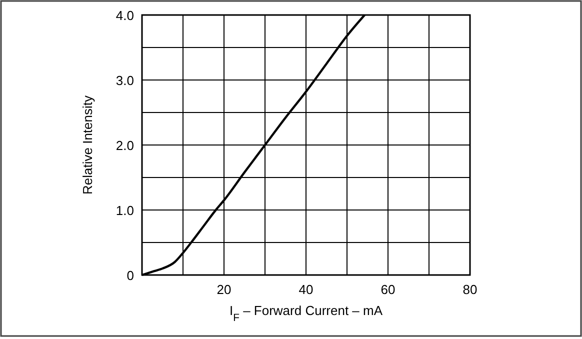 Image resolution: width=582 pixels, height=339 pixels. I want to click on x-tick-label: 60, so click(388, 289).